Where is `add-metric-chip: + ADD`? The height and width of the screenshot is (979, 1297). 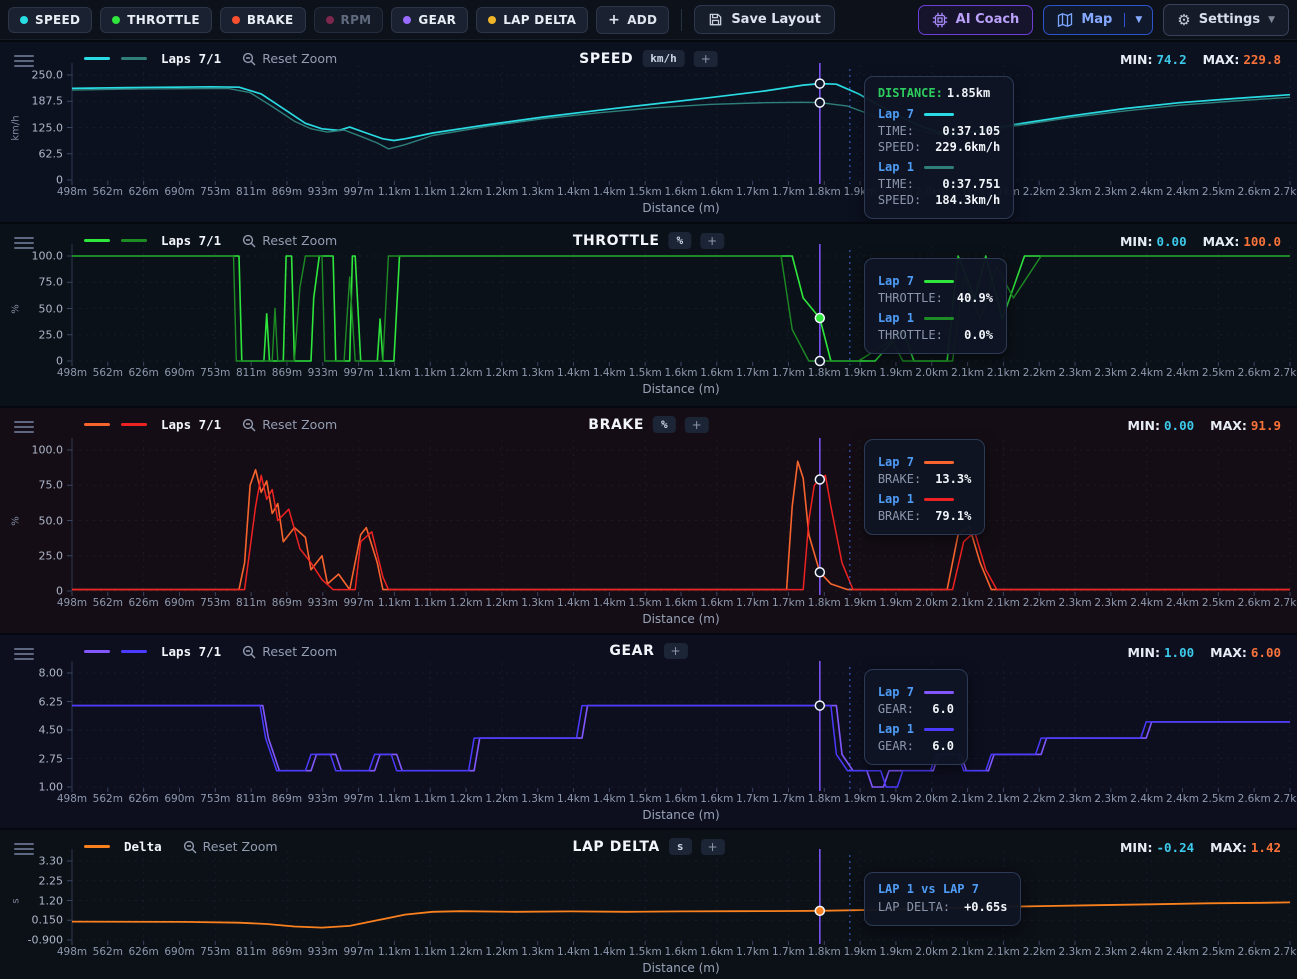
add-metric-chip: + ADD is located at coordinates (633, 19).